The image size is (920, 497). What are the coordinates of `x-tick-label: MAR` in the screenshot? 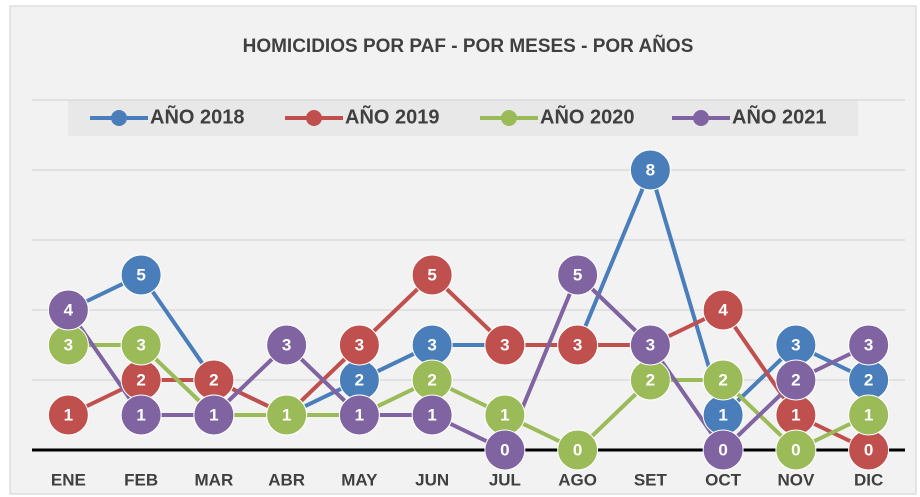 It's located at (214, 479).